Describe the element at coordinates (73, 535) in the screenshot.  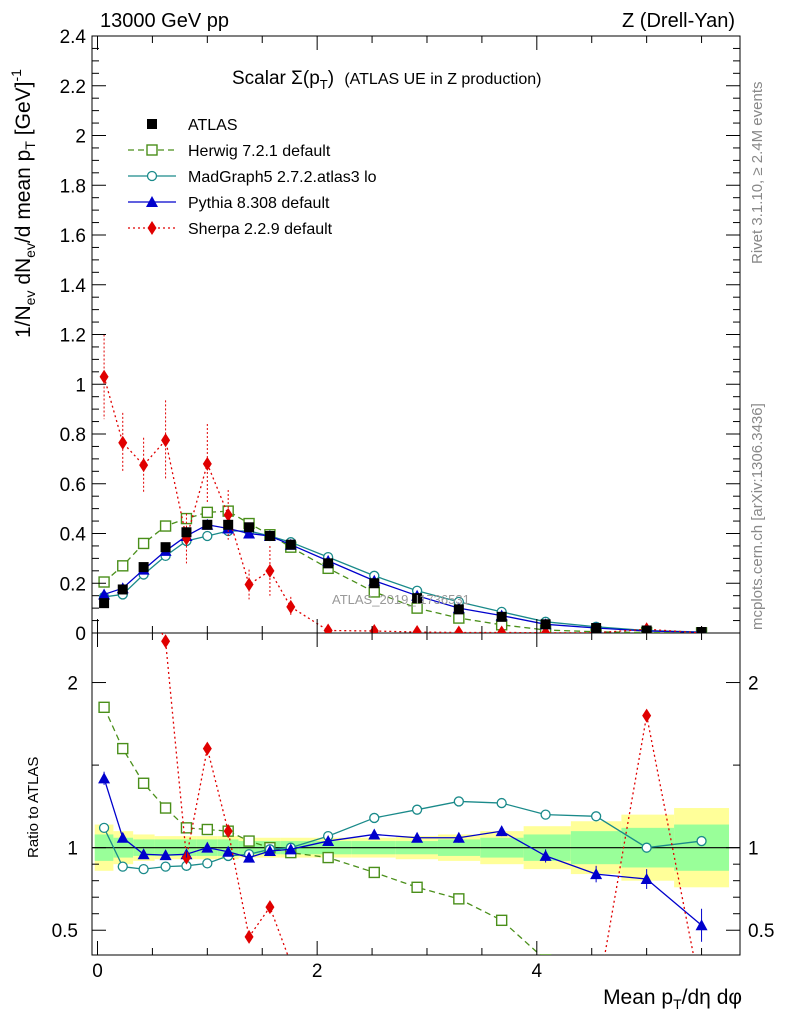
I see `main-y-tick-label: 0.4` at that location.